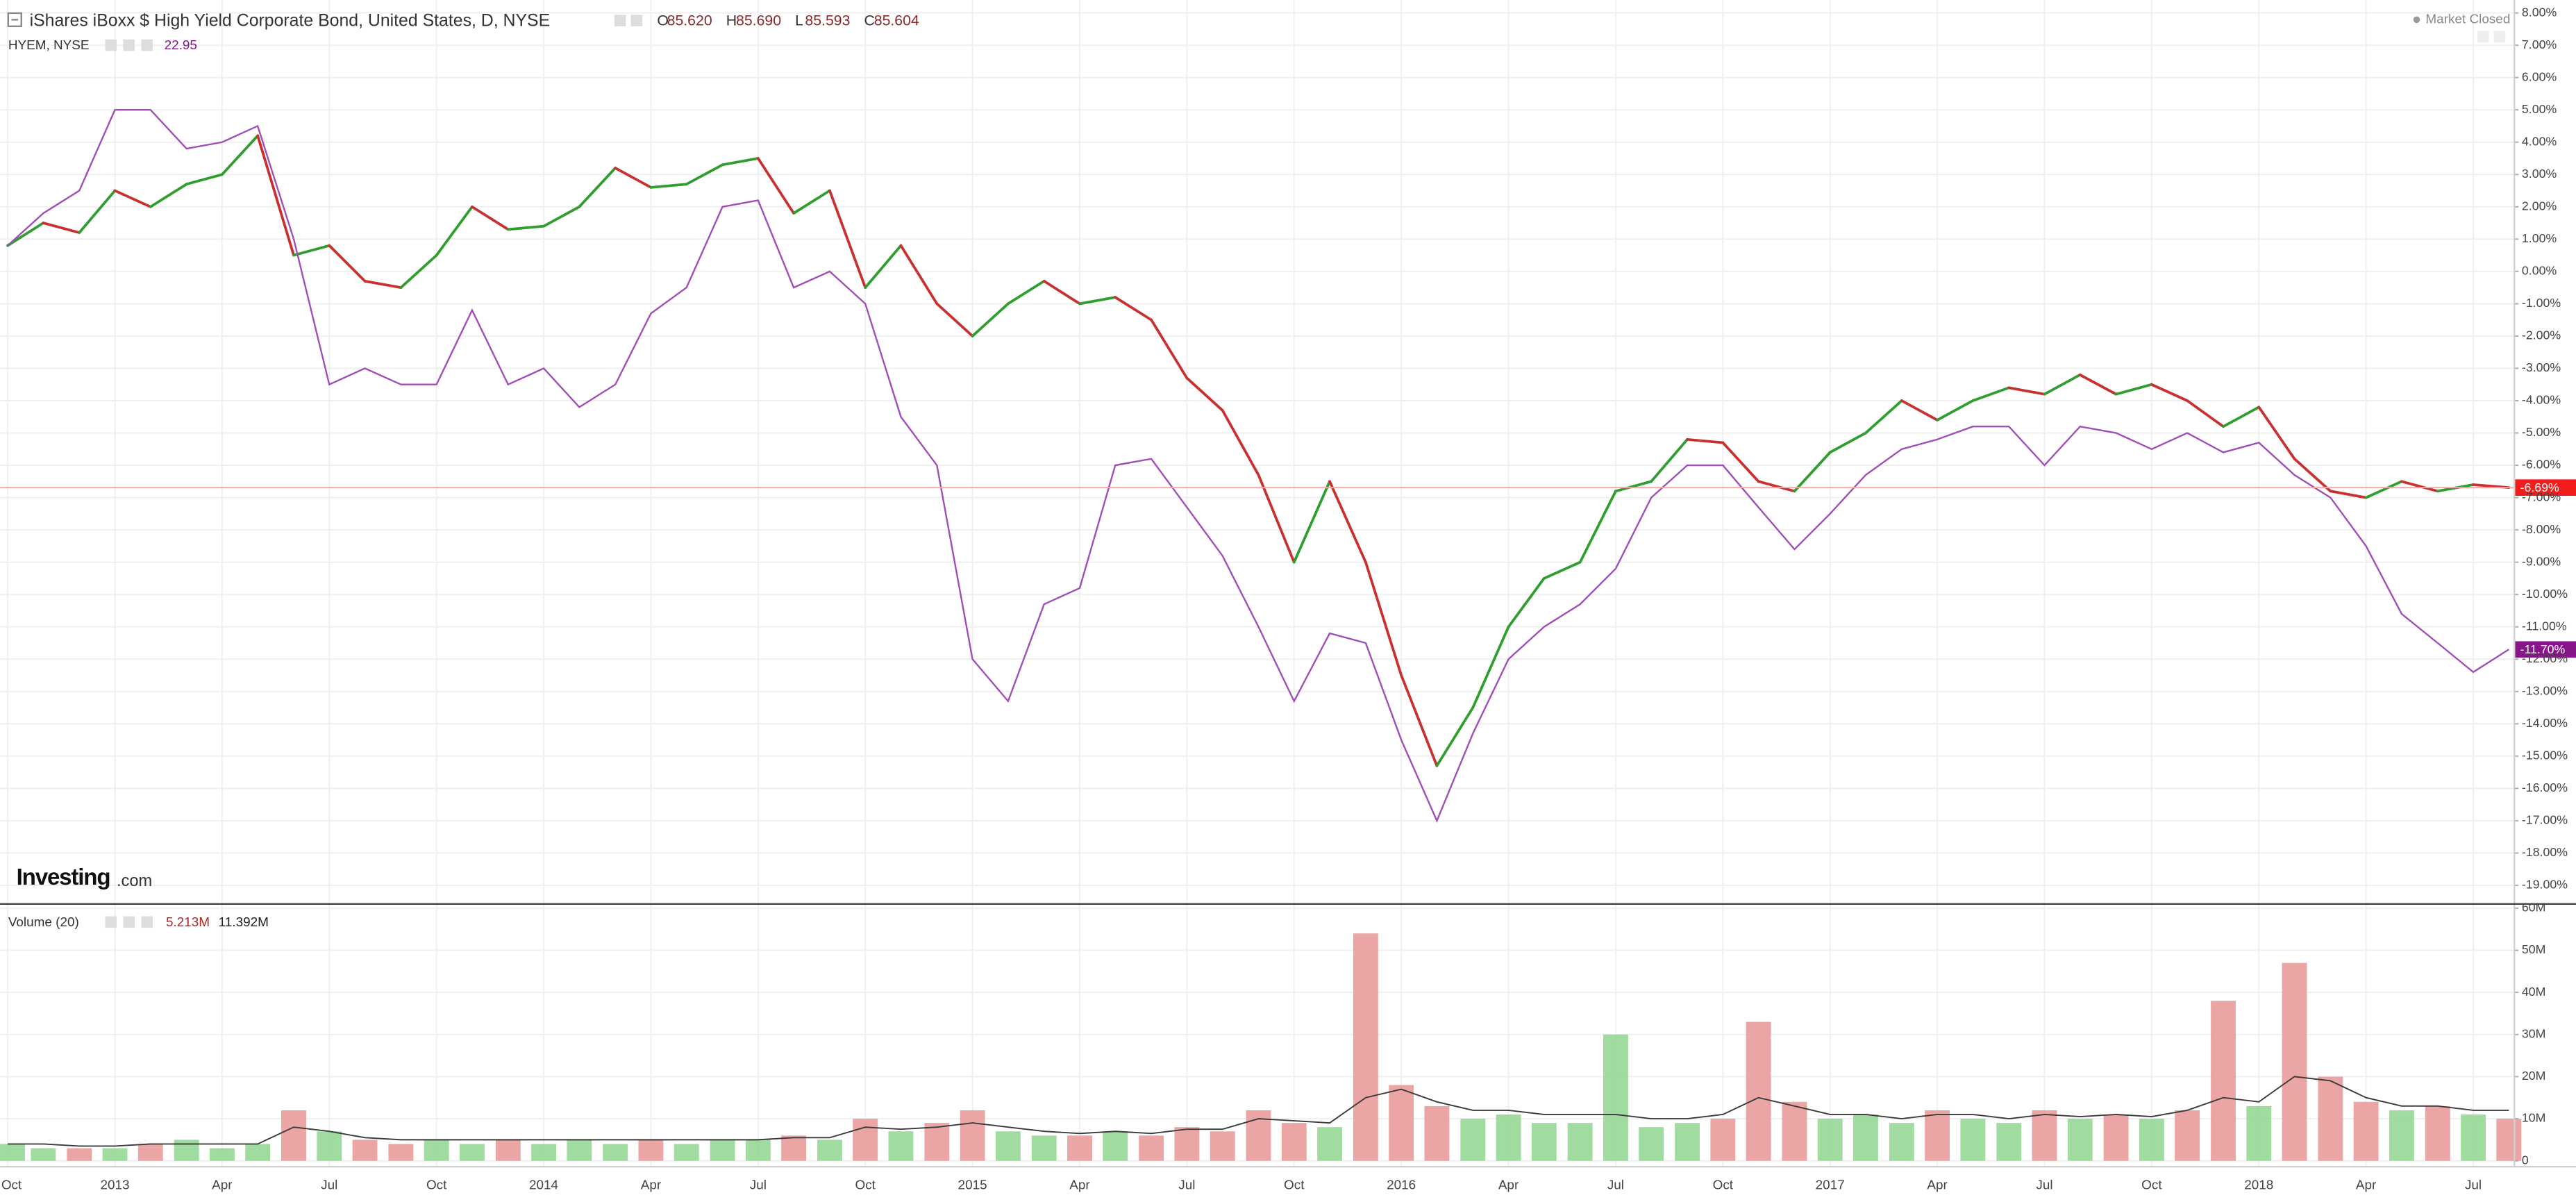 Image resolution: width=2576 pixels, height=1202 pixels. What do you see at coordinates (1830, 1185) in the screenshot?
I see `x-tick-label: 2017` at bounding box center [1830, 1185].